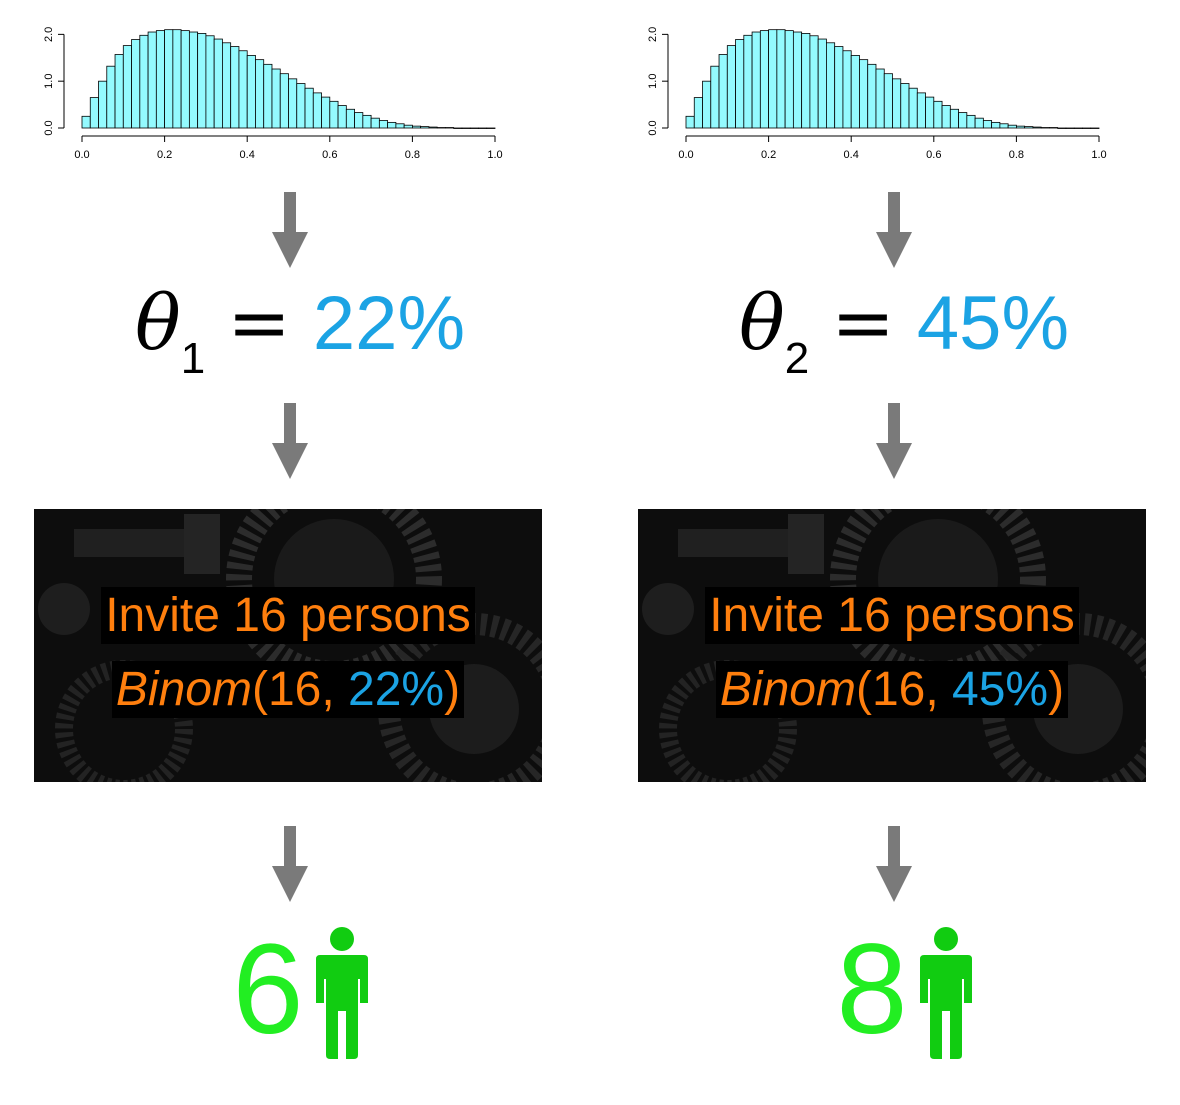 This screenshot has width=1180, height=1105. I want to click on prior-histogram: 0.0 0.2 0.4 0.6 0.8 1.0 0.0 1.0 2.0, so click(273, 94).